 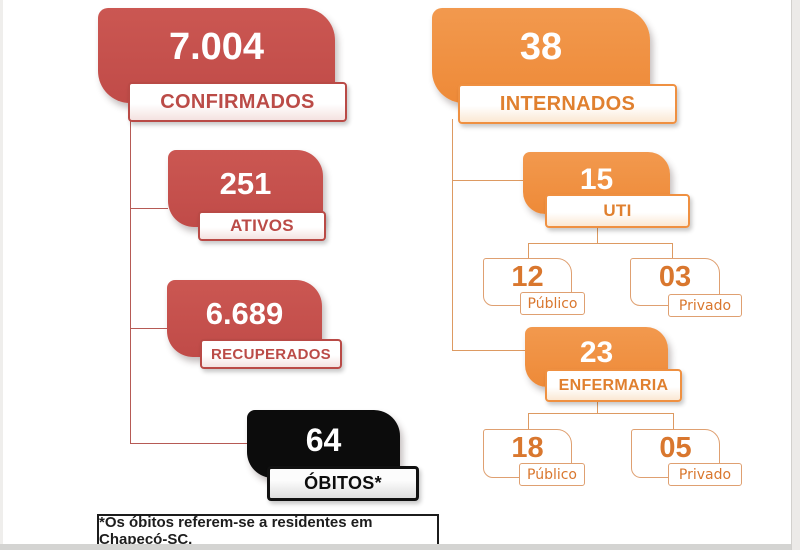 I want to click on connector-uti-drop-publico, so click(x=528, y=250).